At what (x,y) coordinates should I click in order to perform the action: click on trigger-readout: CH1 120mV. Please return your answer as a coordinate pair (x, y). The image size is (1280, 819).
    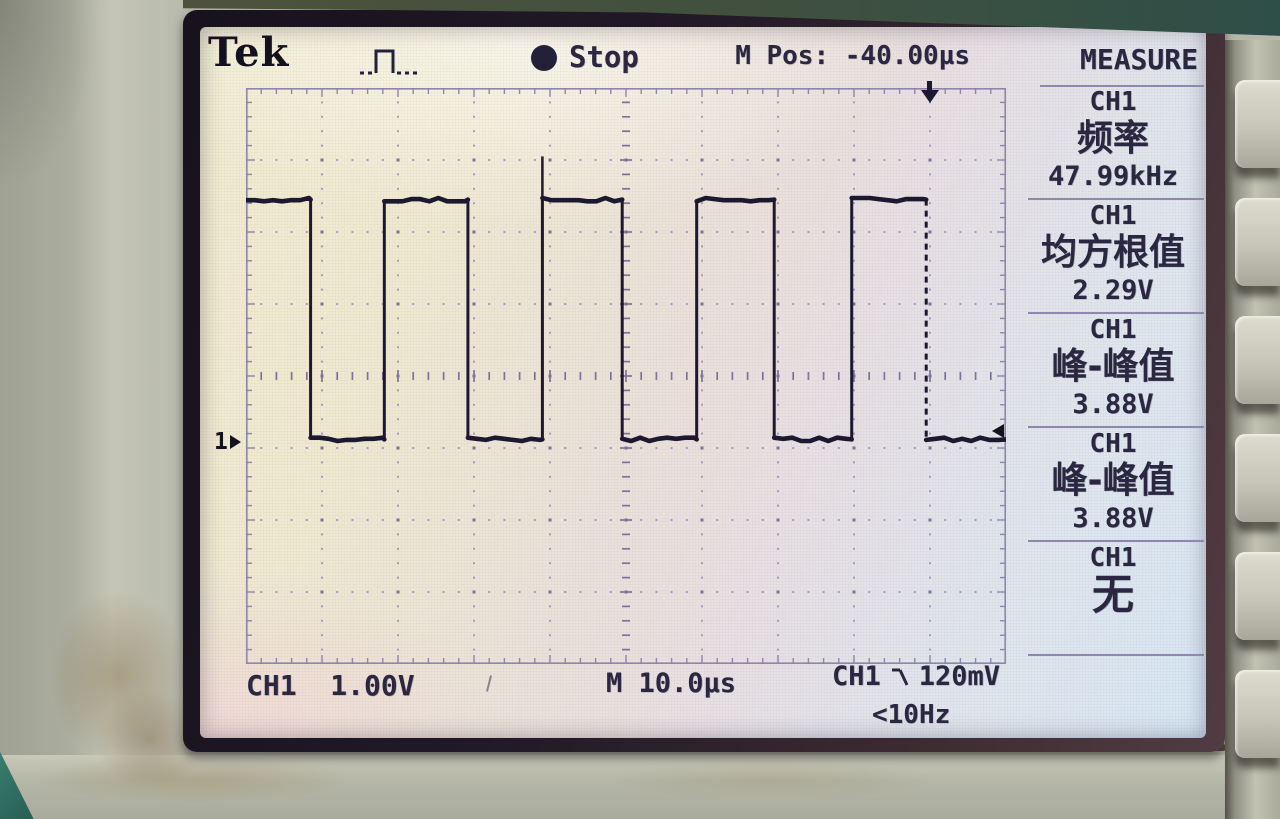
    Looking at the image, I should click on (916, 676).